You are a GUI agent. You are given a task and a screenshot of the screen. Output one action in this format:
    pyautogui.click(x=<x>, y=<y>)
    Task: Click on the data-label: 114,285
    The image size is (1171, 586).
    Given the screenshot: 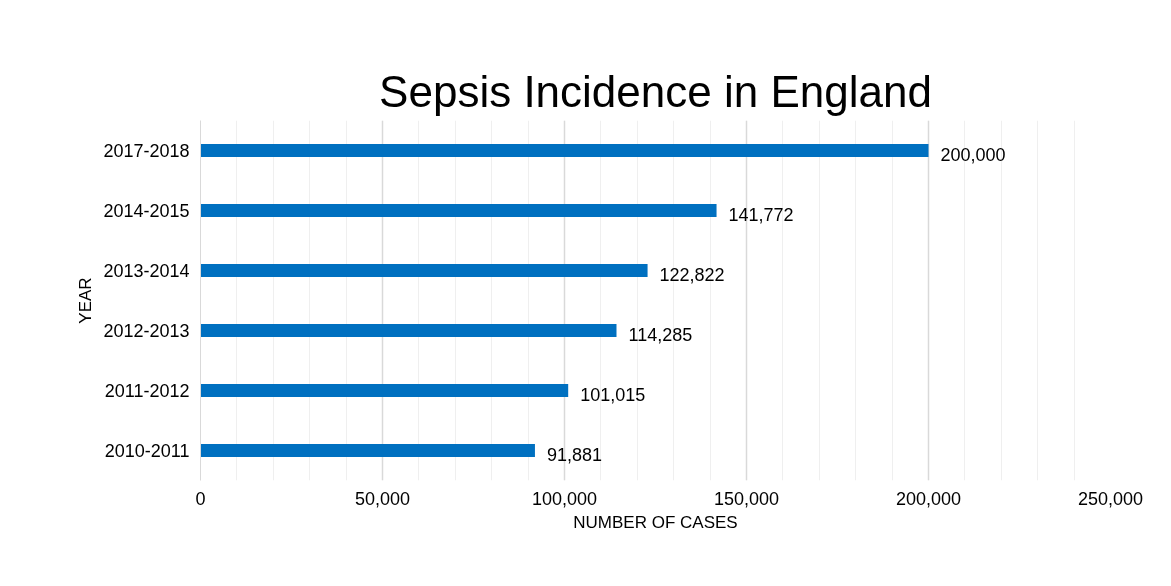 What is the action you would take?
    pyautogui.click(x=660, y=334)
    